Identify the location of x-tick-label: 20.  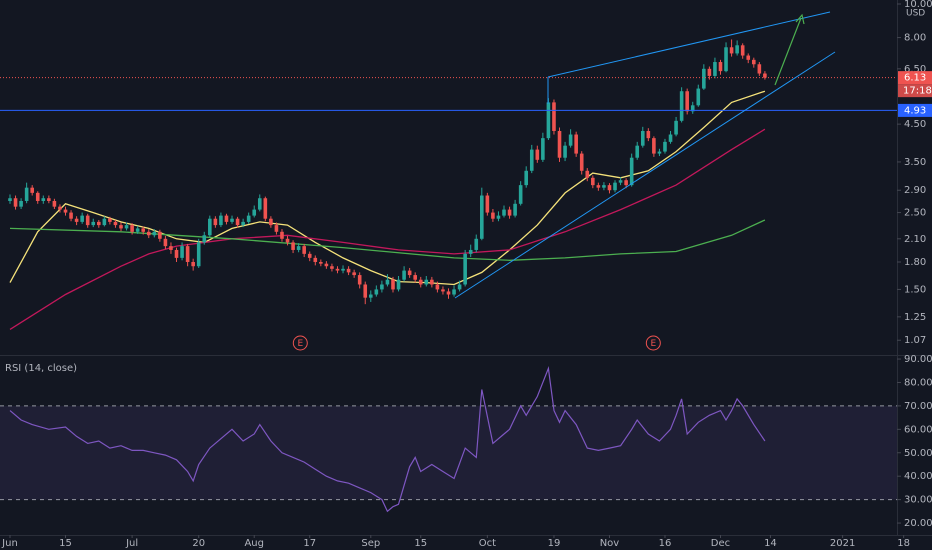
(198, 543).